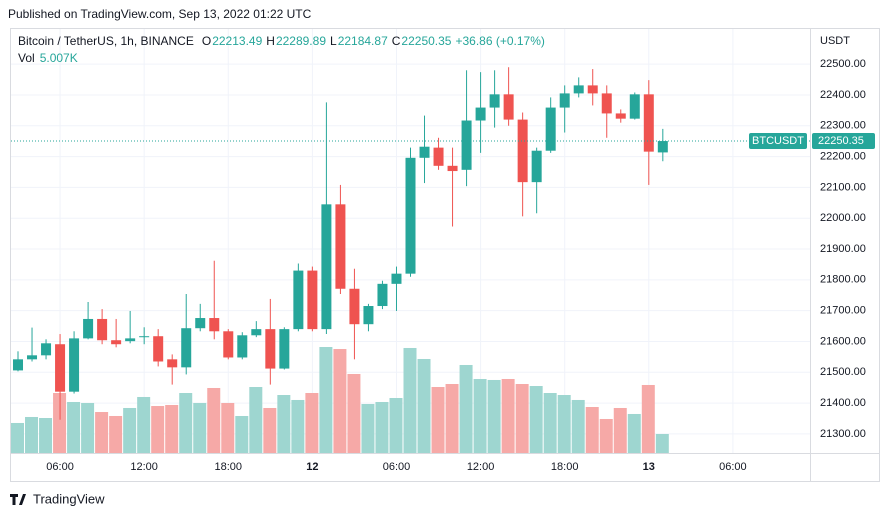 This screenshot has height=517, width=890. Describe the element at coordinates (843, 403) in the screenshot. I see `y-tick-label: 21400.00` at that location.